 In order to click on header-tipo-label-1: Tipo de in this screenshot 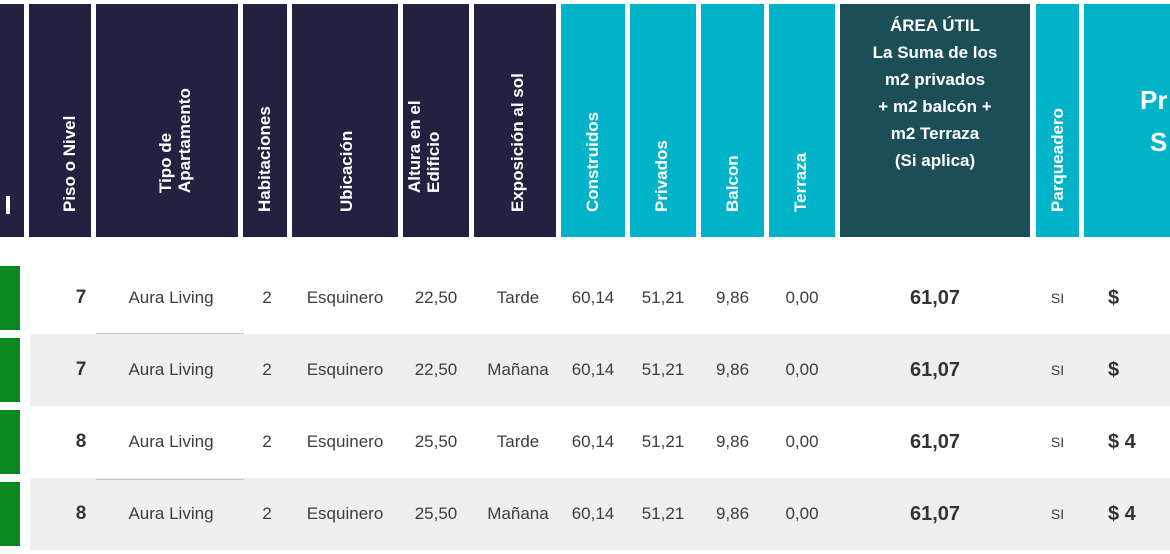, I will do `click(165, 162)`.